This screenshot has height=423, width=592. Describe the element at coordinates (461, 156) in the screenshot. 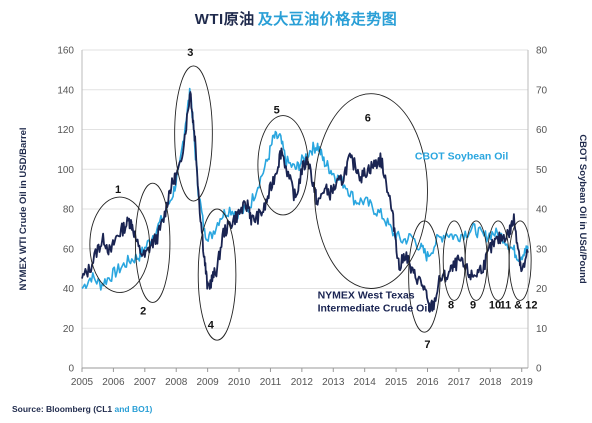

I see `soybean-series-label: CBOT Soybean Oil` at that location.